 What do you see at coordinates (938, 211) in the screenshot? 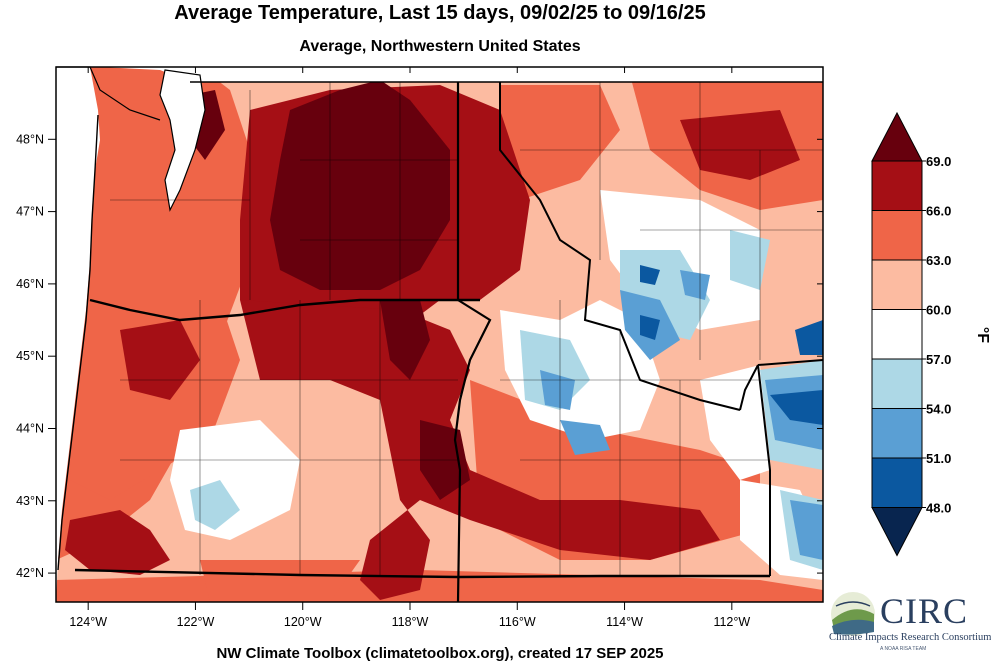
I see `colorbar-label: 66.0` at bounding box center [938, 211].